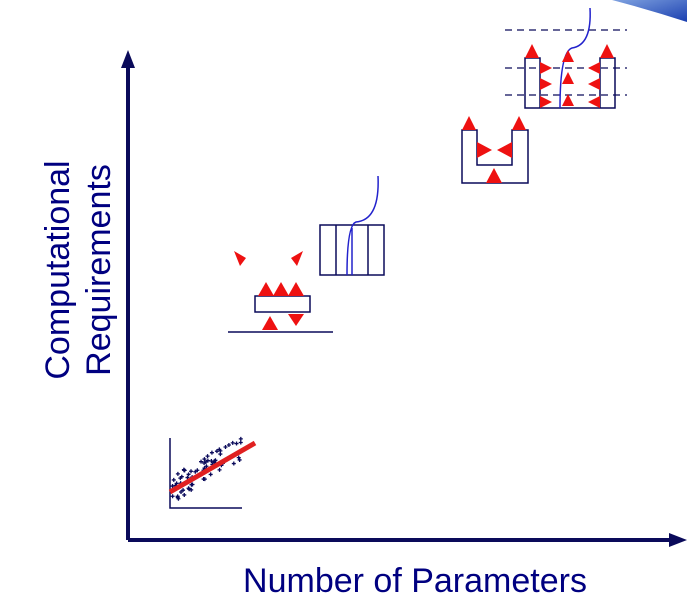  What do you see at coordinates (58, 269) in the screenshot?
I see `y-axis-label: Computational` at bounding box center [58, 269].